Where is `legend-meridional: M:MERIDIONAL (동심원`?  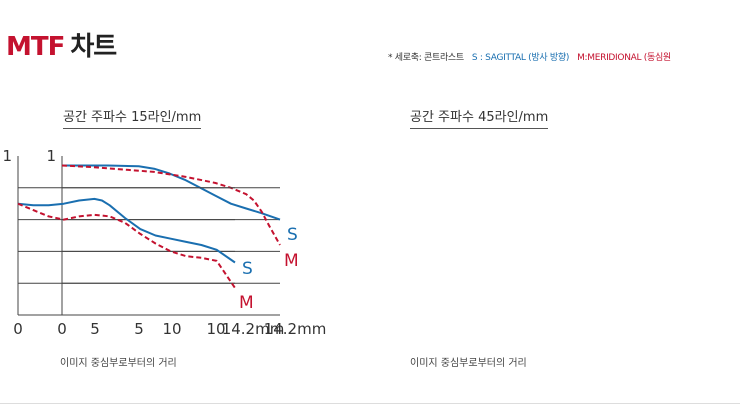 legend-meridional: M:MERIDIONAL (동심원 is located at coordinates (624, 58).